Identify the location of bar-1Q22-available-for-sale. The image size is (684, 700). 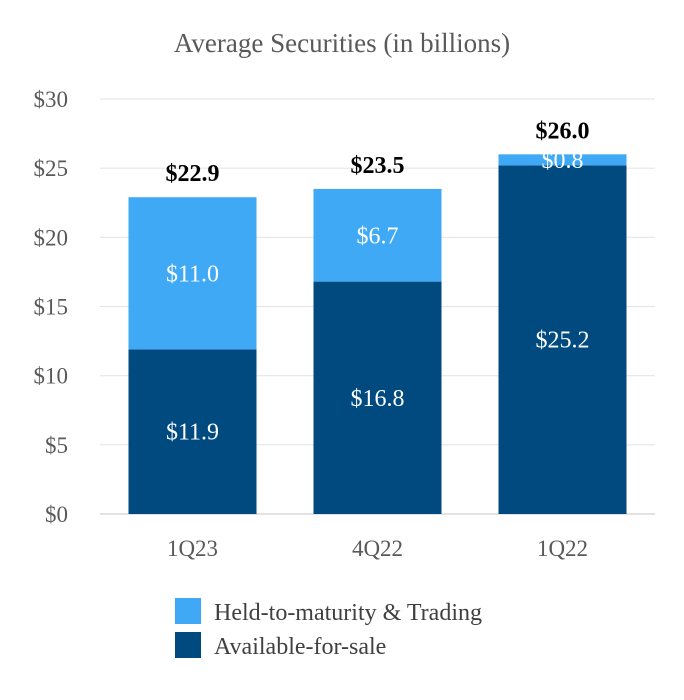
(562, 339).